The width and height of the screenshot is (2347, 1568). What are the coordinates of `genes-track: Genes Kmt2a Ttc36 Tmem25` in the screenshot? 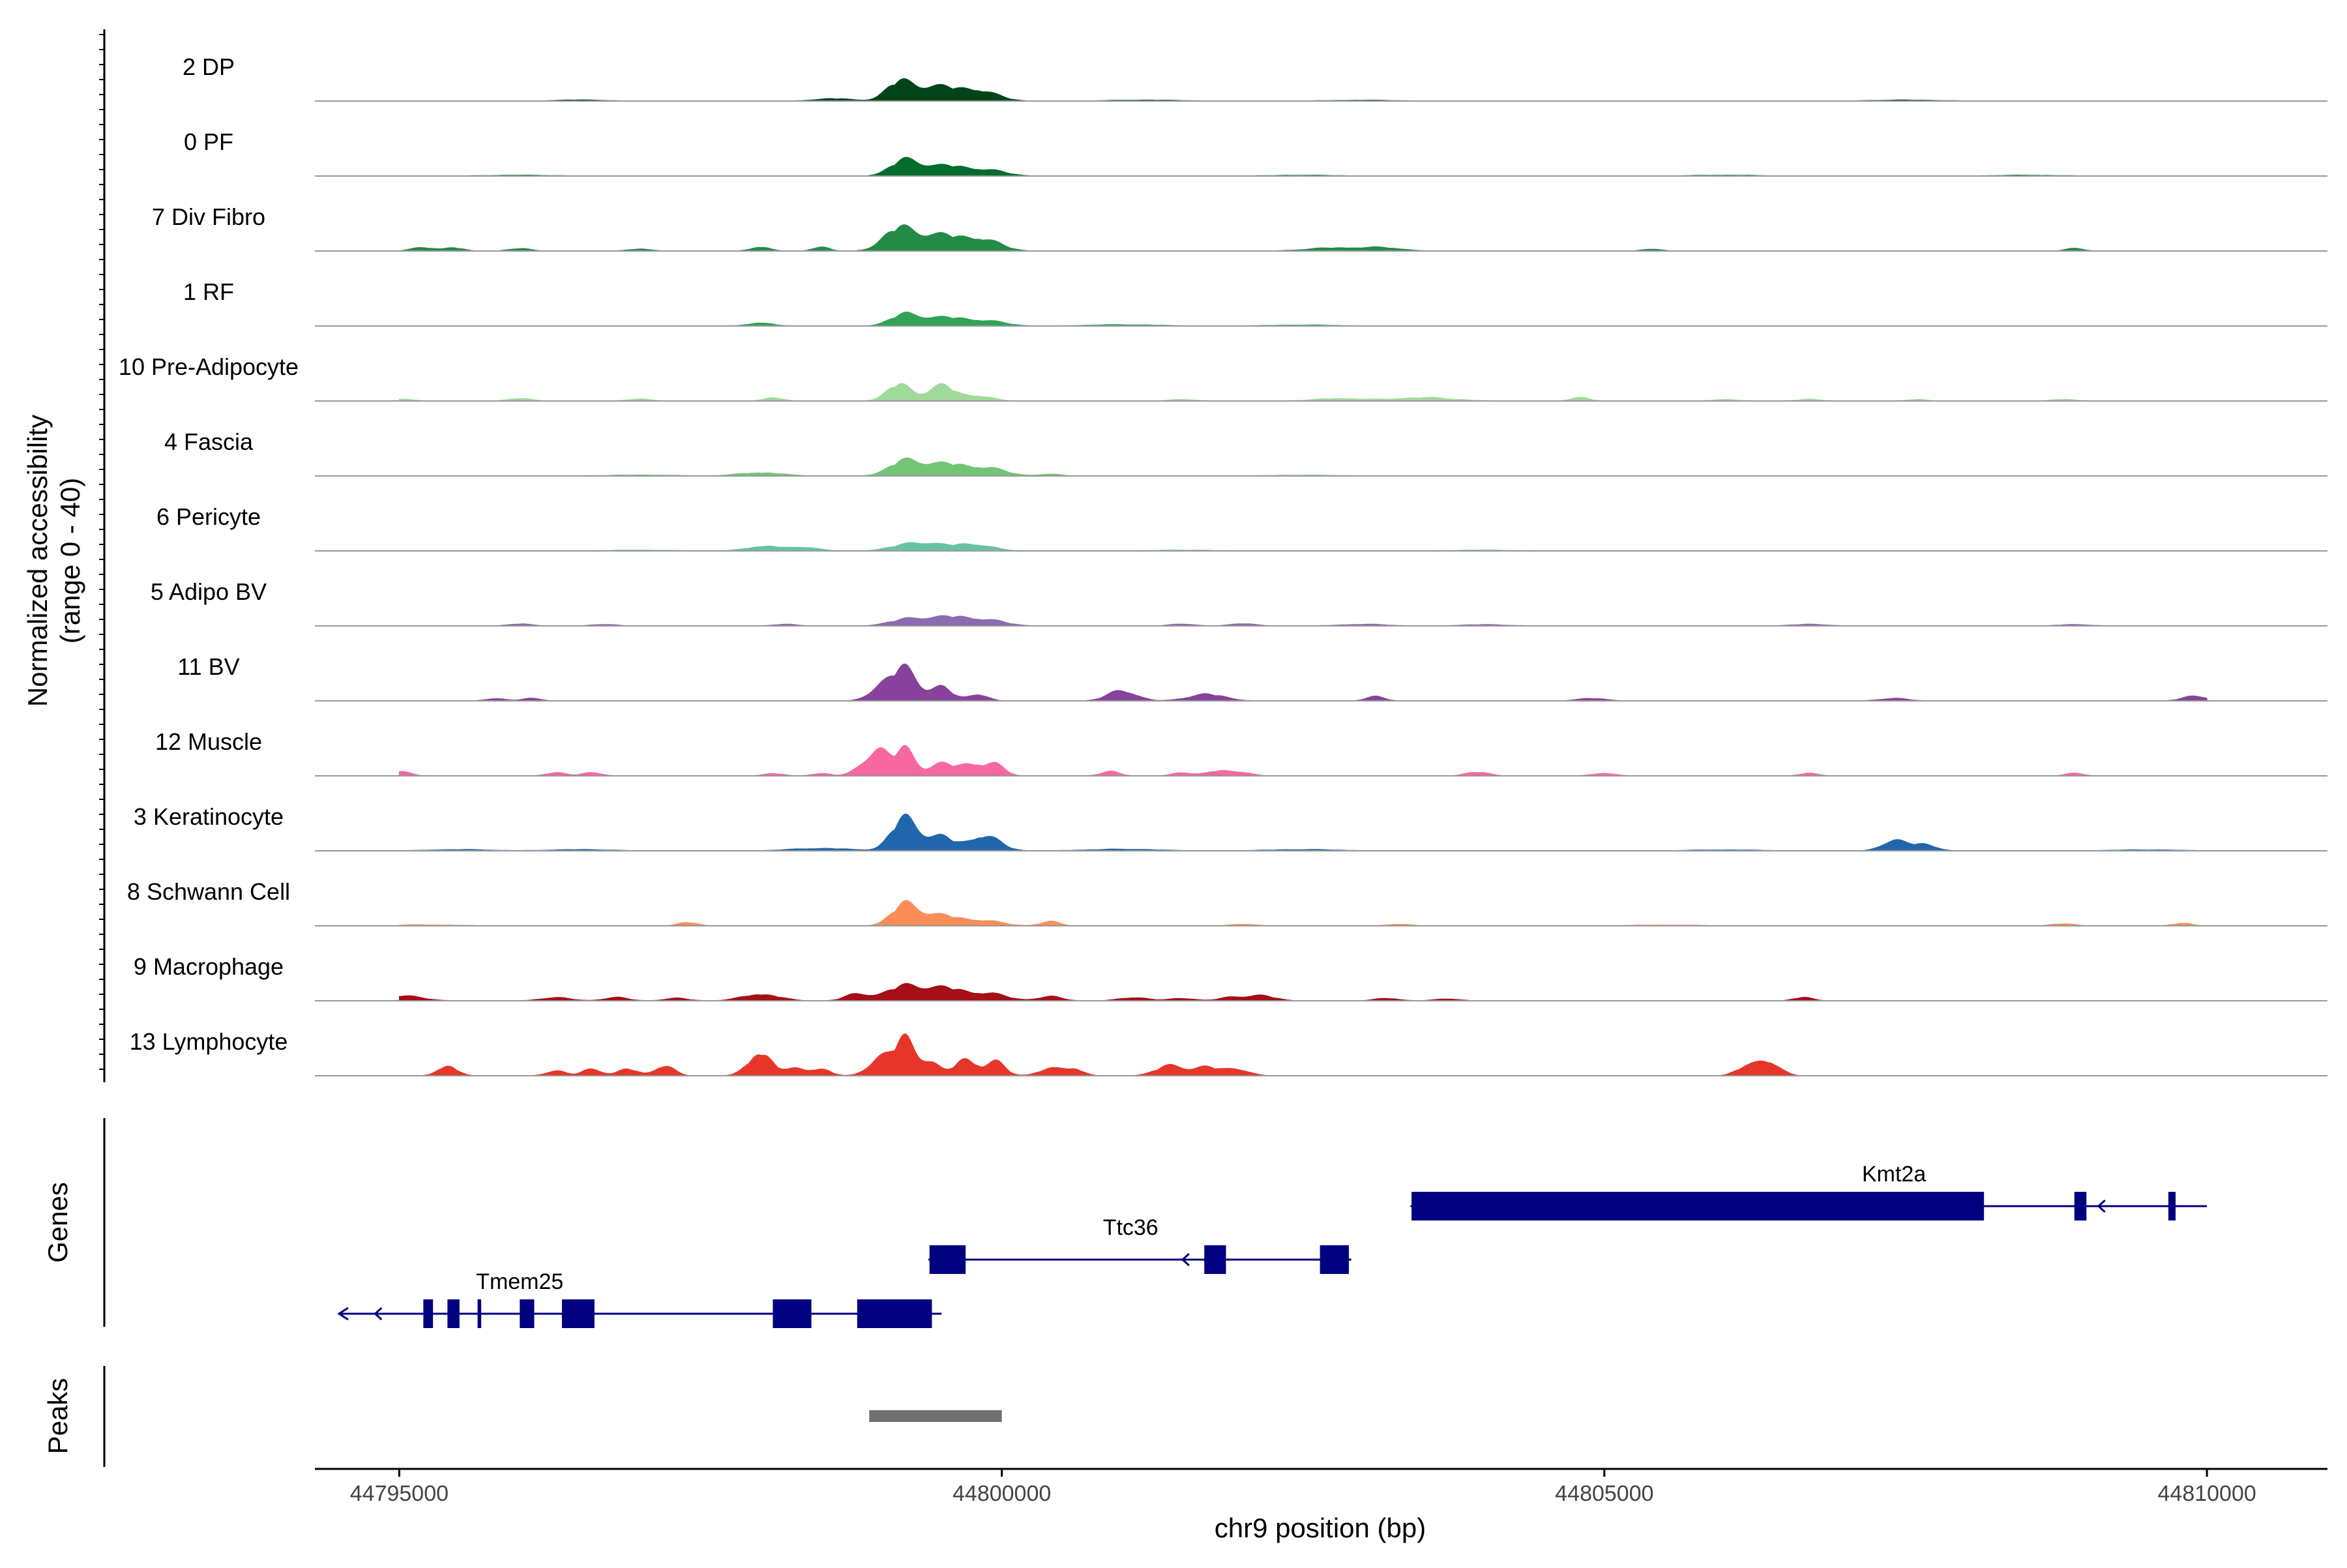 It's located at (1124, 1223).